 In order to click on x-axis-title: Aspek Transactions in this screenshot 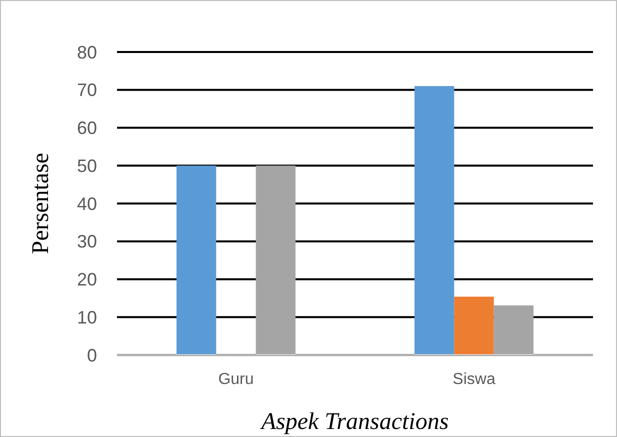, I will do `click(354, 422)`.